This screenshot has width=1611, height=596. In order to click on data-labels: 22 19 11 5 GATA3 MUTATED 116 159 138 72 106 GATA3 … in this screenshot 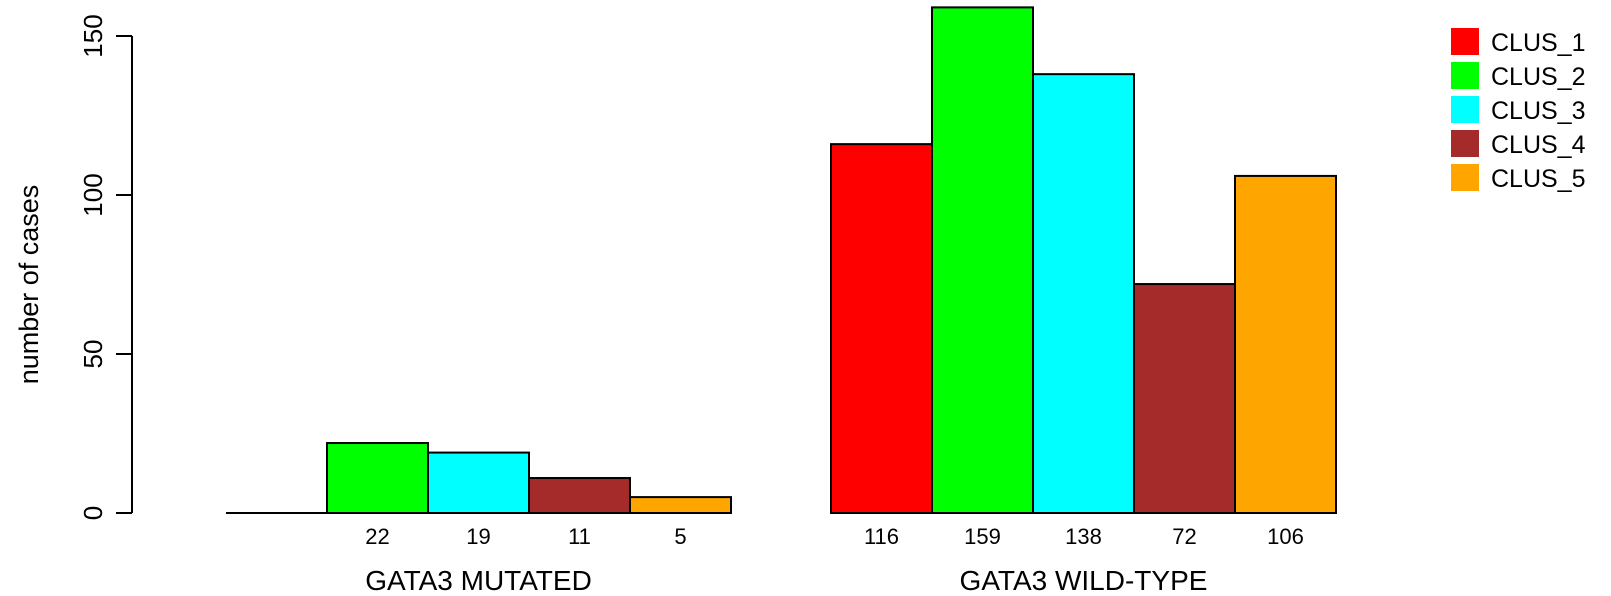, I will do `click(834, 560)`.